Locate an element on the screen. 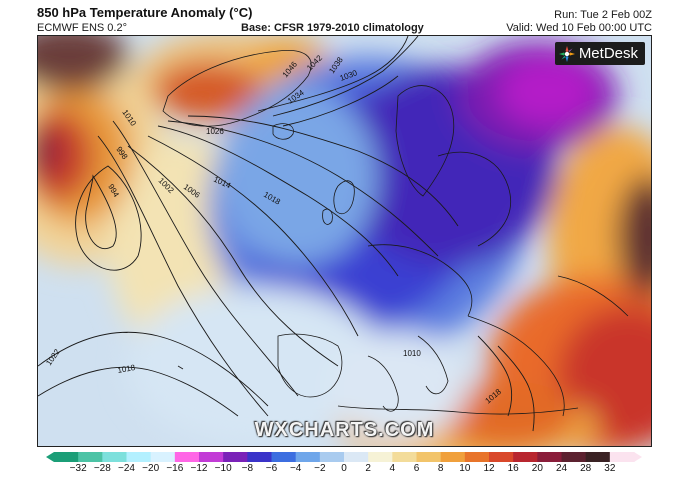 The image size is (700, 486). colorbar-tick-label: −28 is located at coordinates (102, 468).